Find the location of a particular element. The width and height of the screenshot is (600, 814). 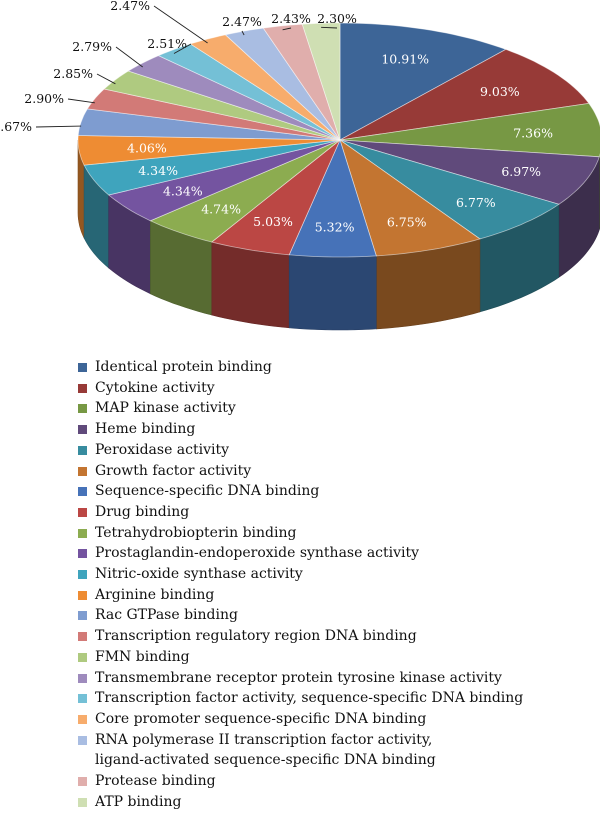

value-label-1: 10.91% is located at coordinates (405, 59).